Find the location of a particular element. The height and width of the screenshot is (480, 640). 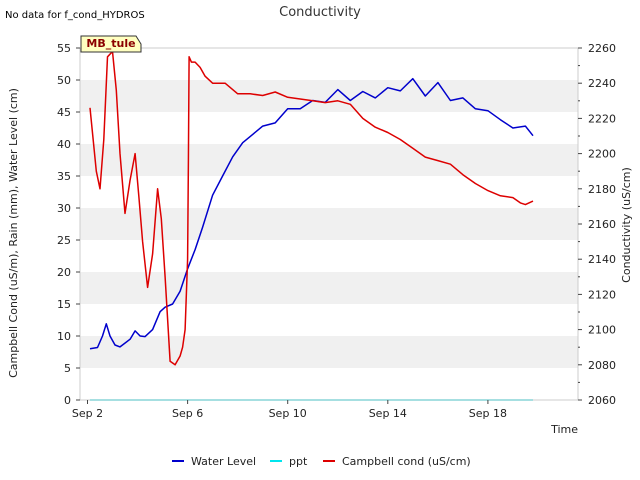

y-tick-label-left: 15 is located at coordinates (64, 304).